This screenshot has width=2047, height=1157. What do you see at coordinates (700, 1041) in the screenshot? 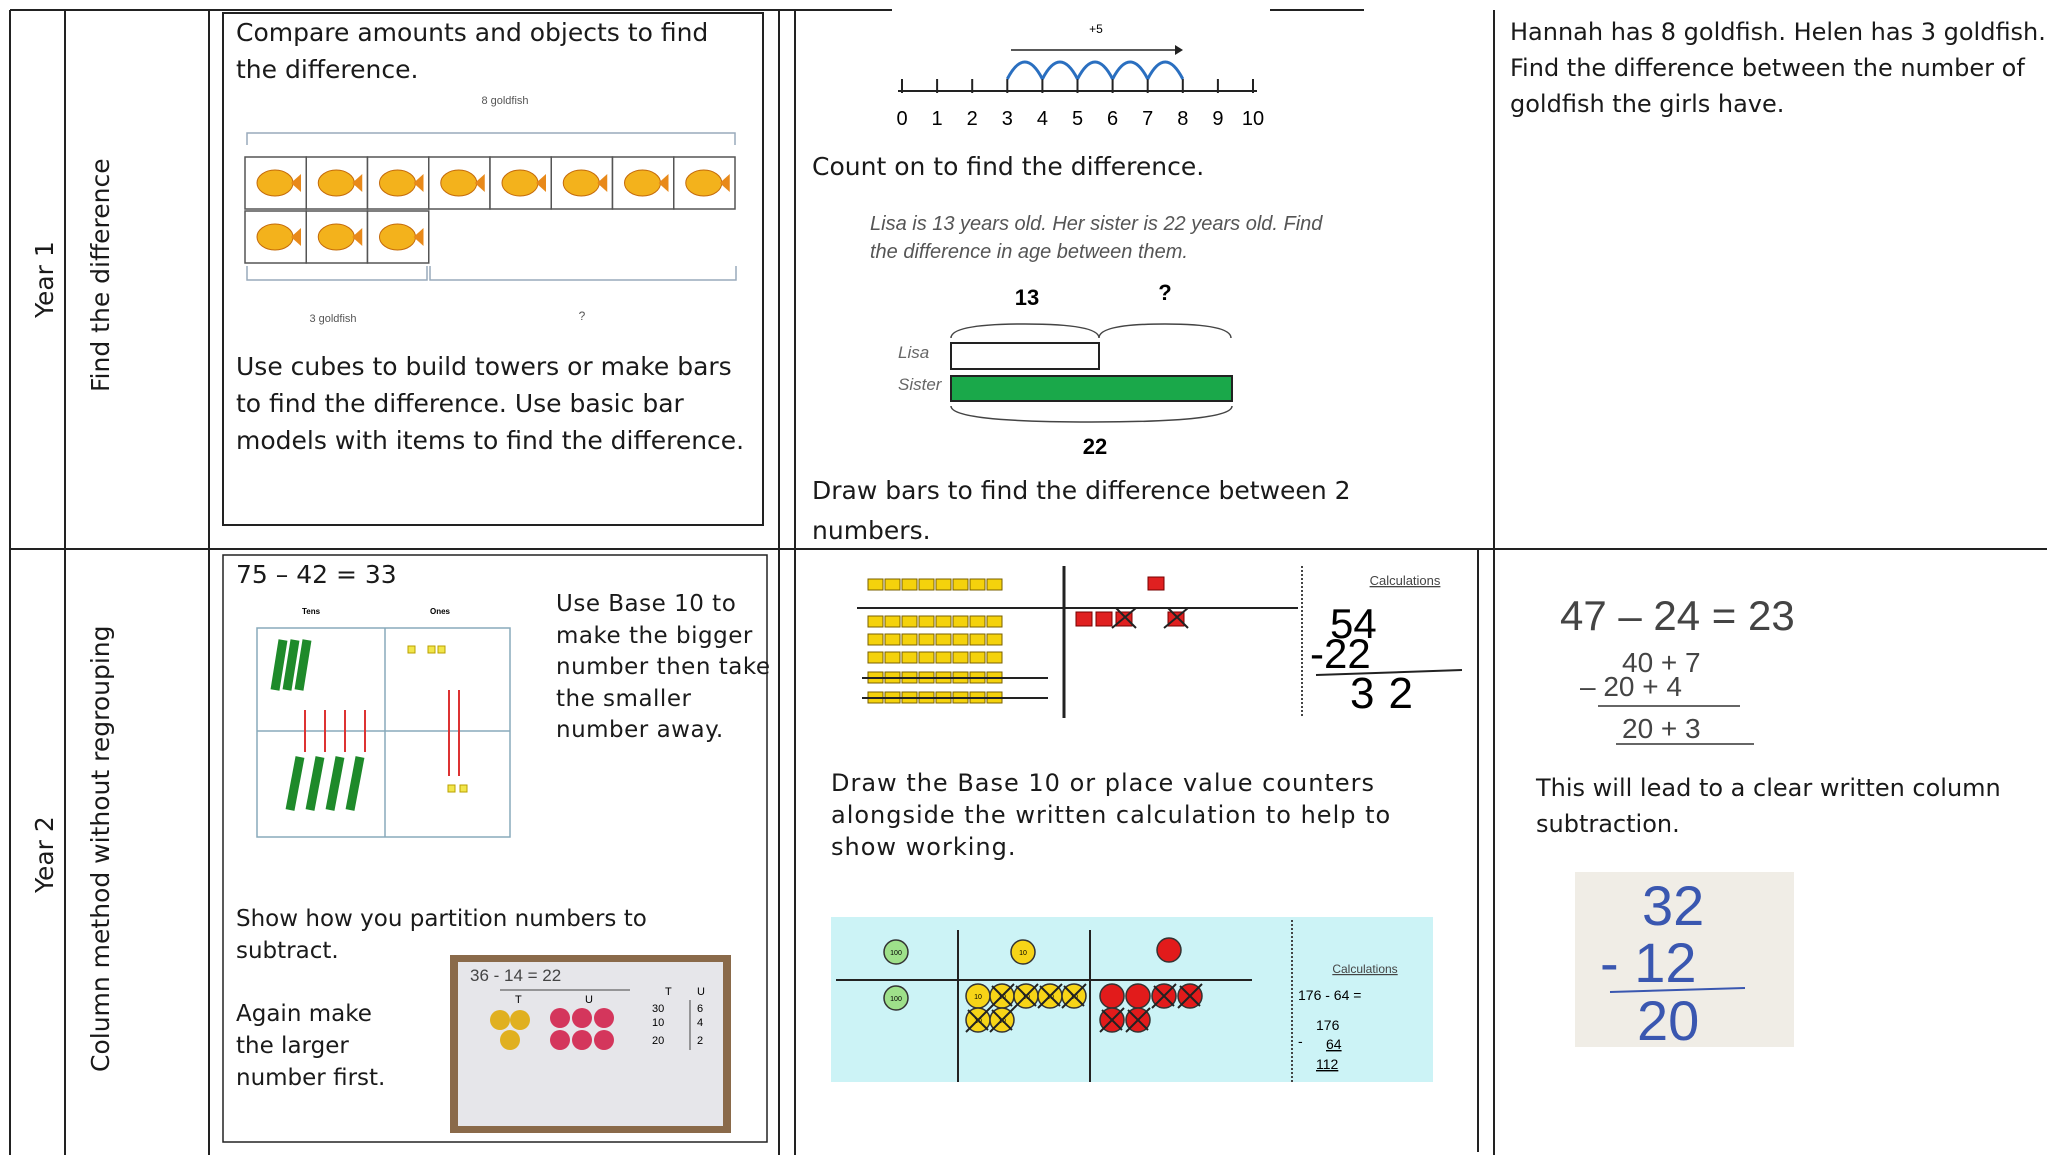
I see `photo-text: 2` at bounding box center [700, 1041].